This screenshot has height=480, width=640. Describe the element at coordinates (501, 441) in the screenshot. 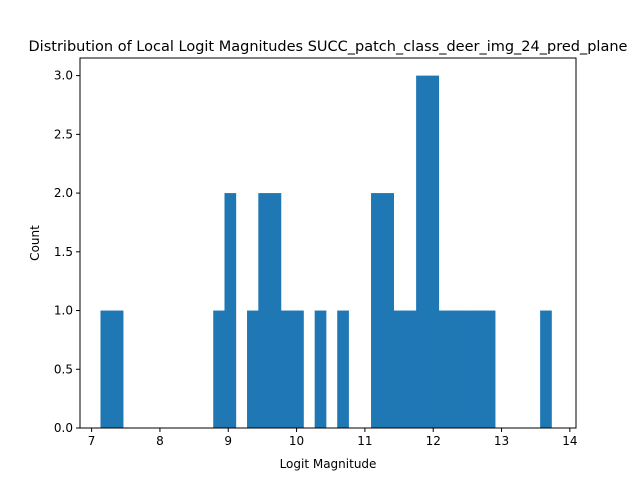

I see `x-tick-label: 13` at that location.